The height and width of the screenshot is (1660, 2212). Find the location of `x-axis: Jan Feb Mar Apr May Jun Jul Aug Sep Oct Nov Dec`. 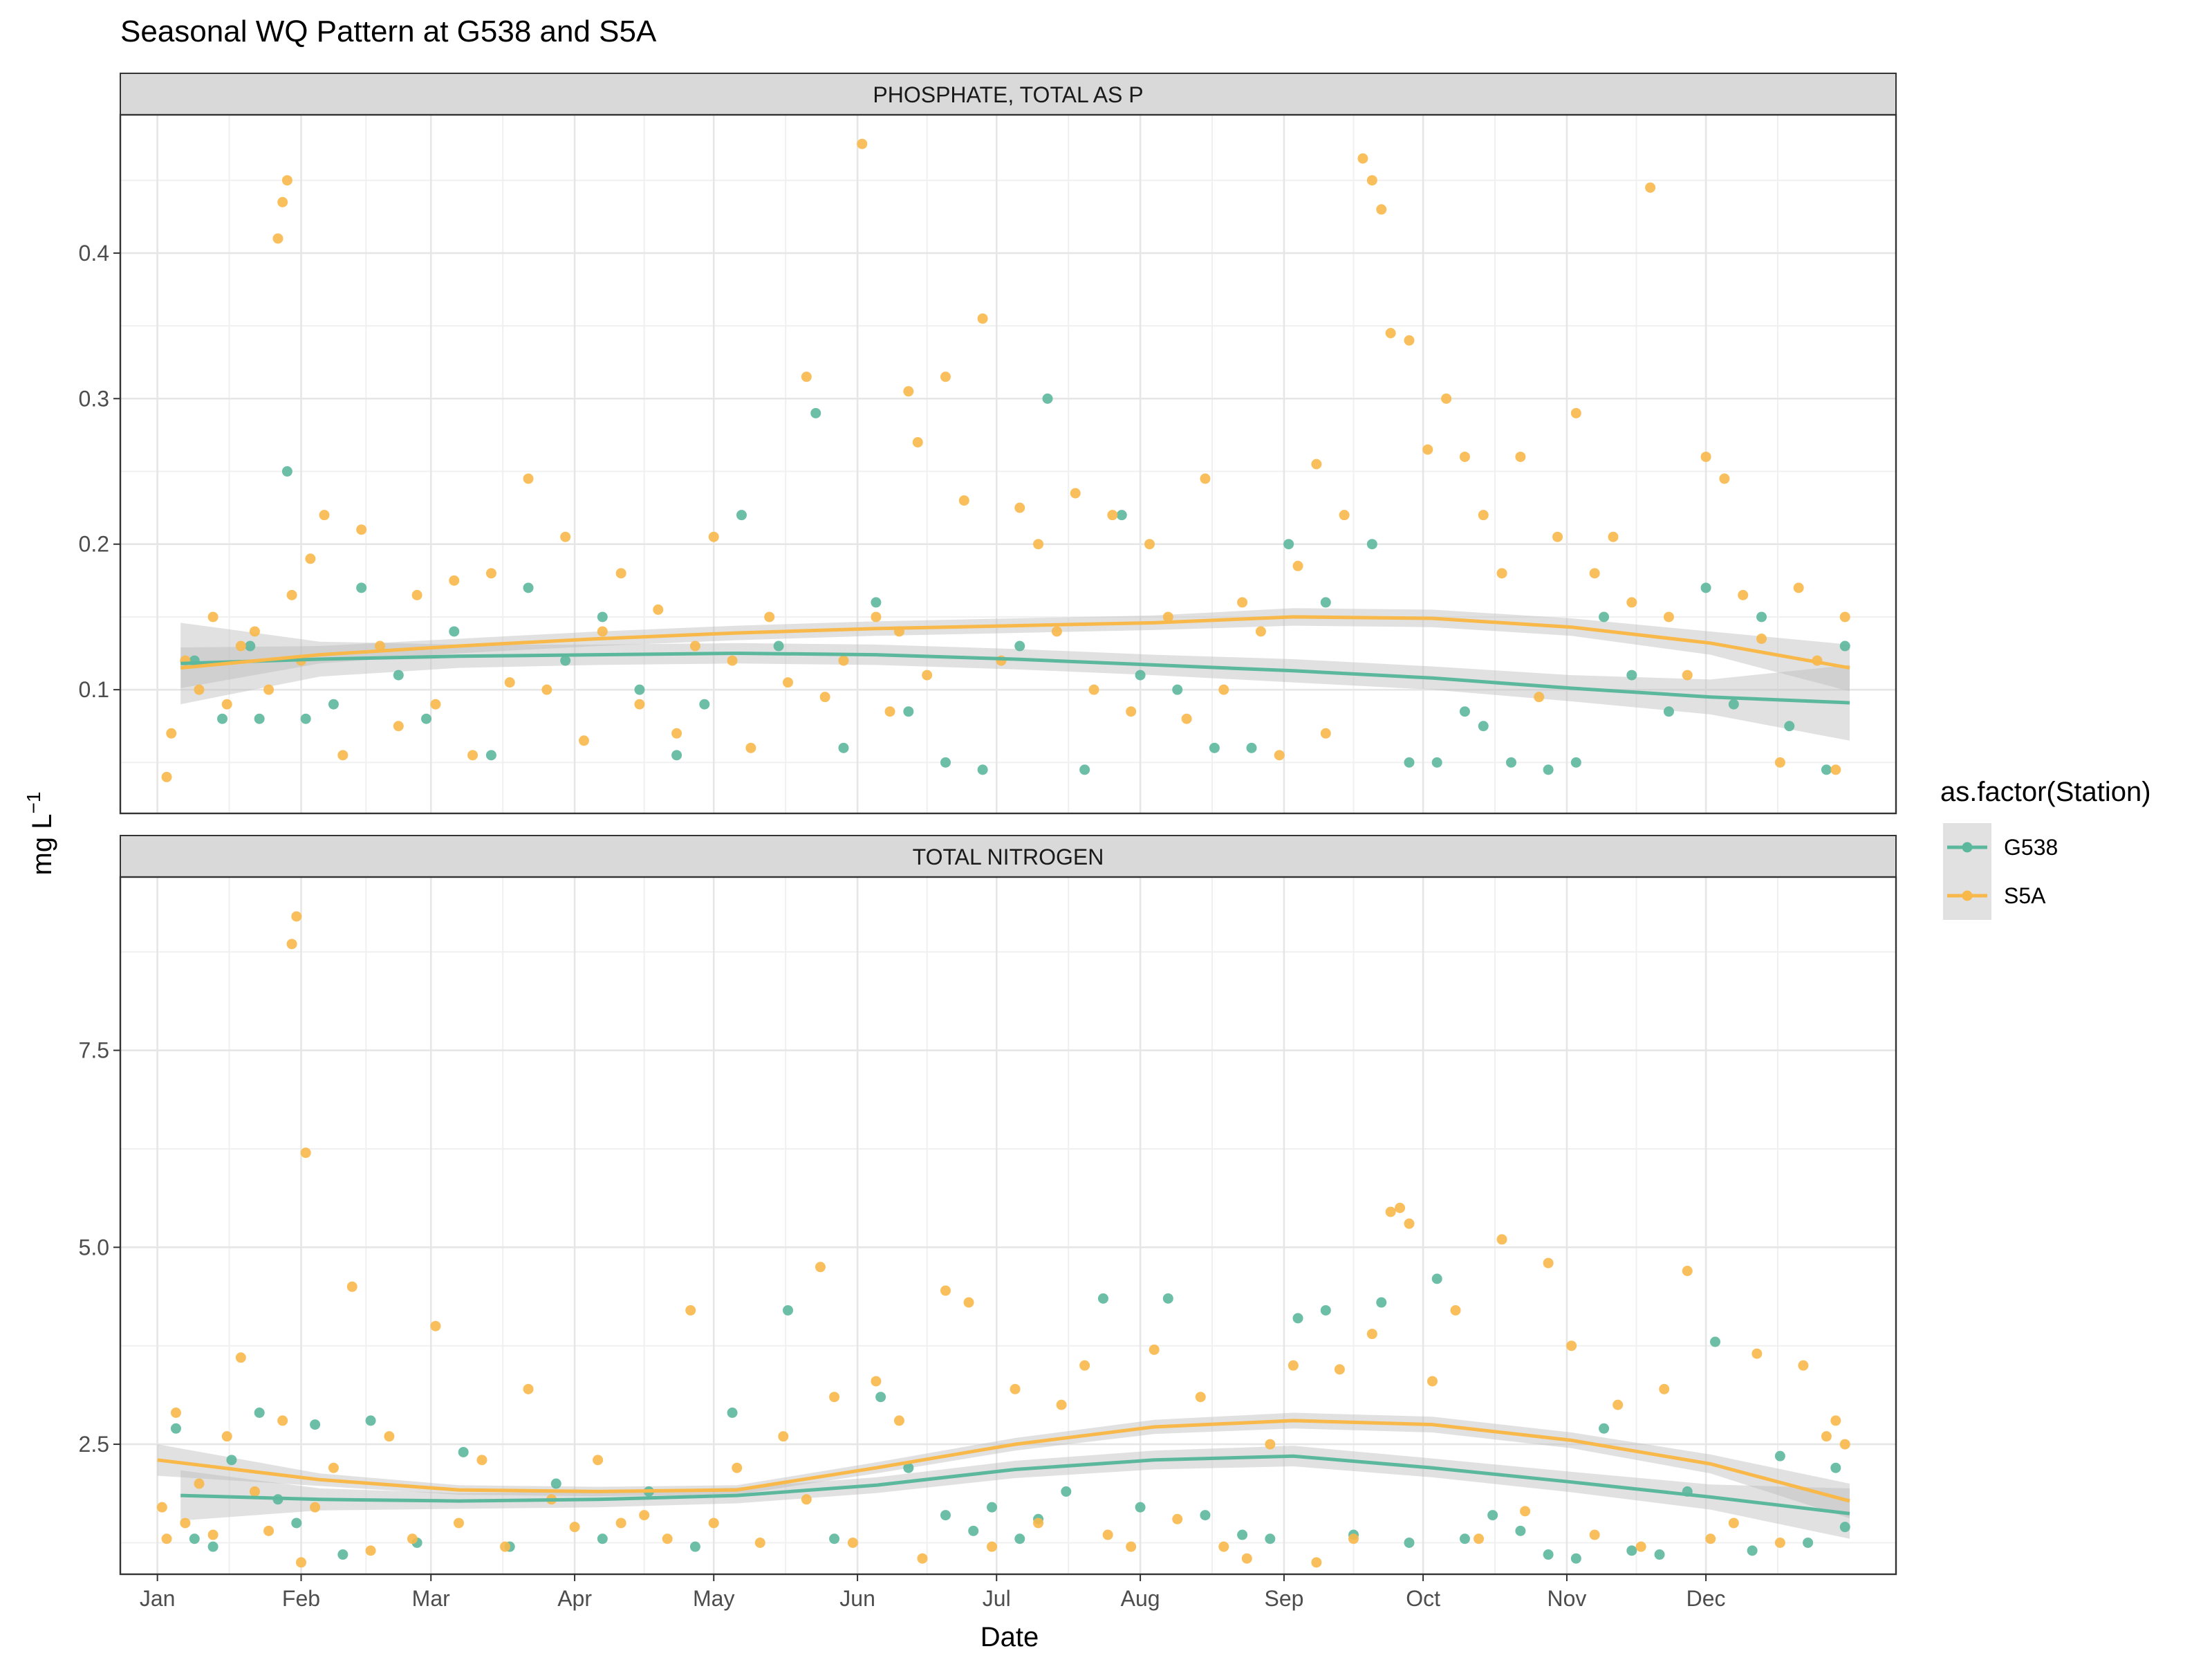

x-axis: Jan Feb Mar Apr May Jun Jul Aug Sep Oct Nov Dec is located at coordinates (933, 1592).